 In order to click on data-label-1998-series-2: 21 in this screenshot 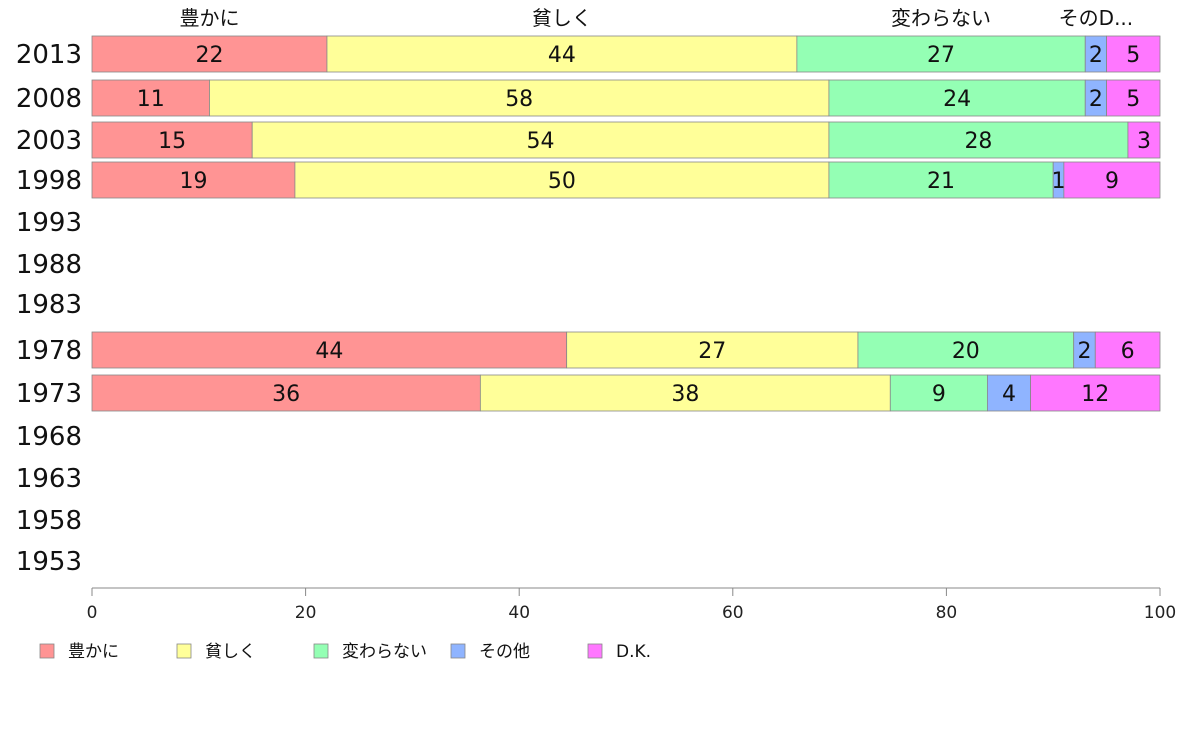, I will do `click(941, 181)`.